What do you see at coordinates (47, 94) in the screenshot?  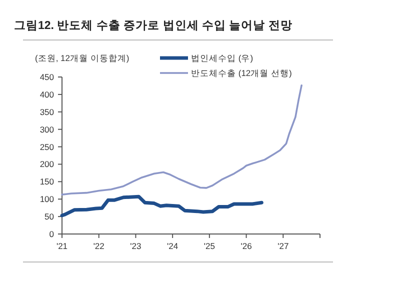 I see `y-tick-label: 400` at bounding box center [47, 94].